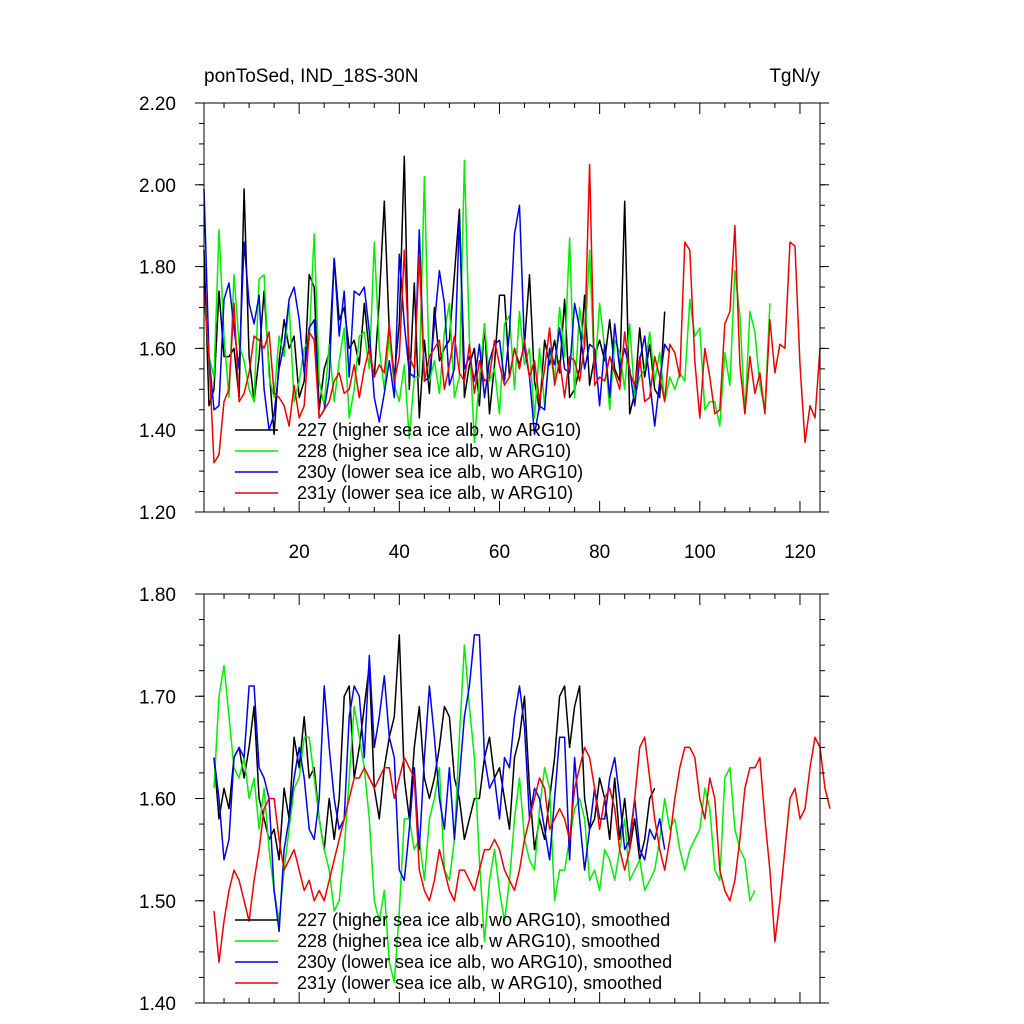  I want to click on legend-label: 228 (higher sea ice alb, w ARG10), so click(434, 451).